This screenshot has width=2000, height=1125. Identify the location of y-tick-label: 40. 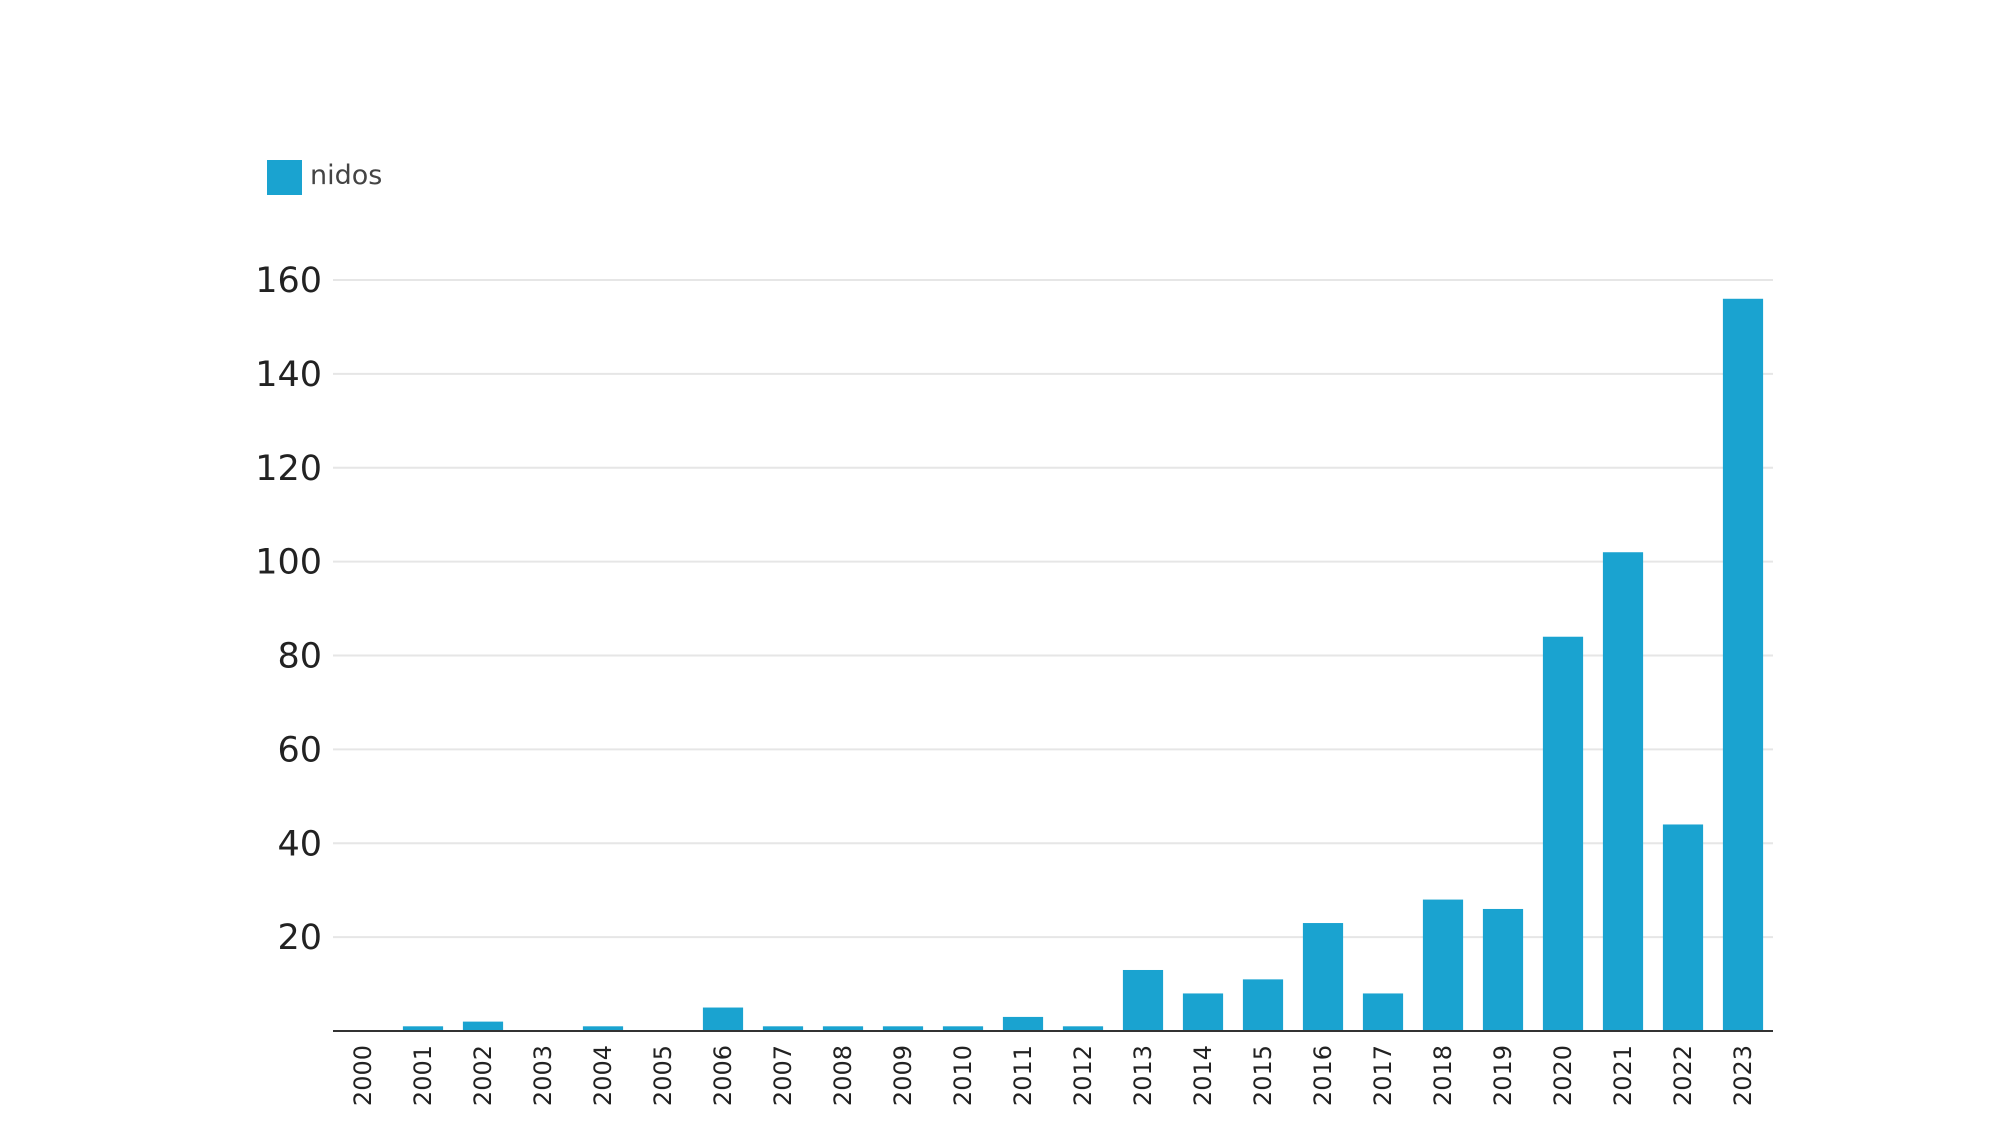
(299, 844).